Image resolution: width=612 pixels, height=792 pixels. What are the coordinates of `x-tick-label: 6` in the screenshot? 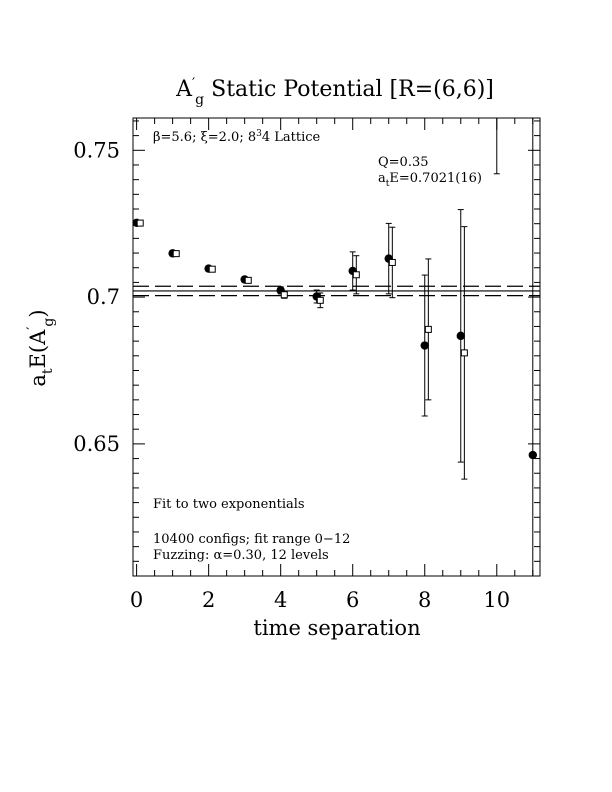 It's located at (352, 600).